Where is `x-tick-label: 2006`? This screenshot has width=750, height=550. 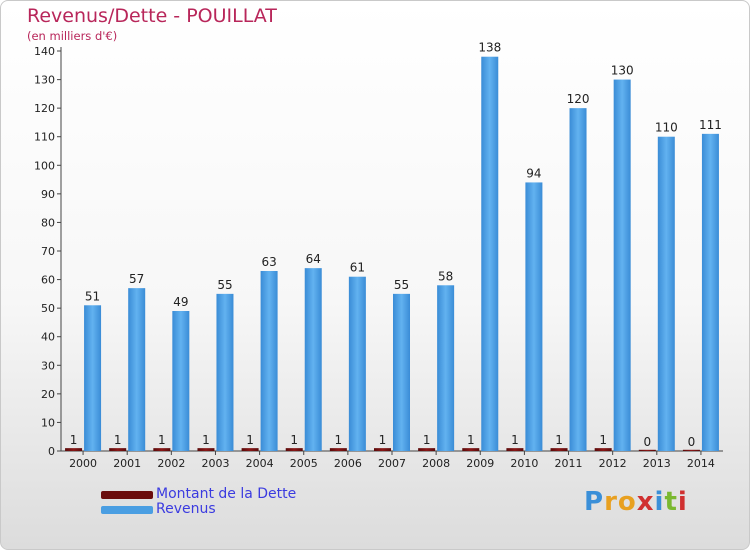
x-tick-label: 2006 is located at coordinates (348, 463).